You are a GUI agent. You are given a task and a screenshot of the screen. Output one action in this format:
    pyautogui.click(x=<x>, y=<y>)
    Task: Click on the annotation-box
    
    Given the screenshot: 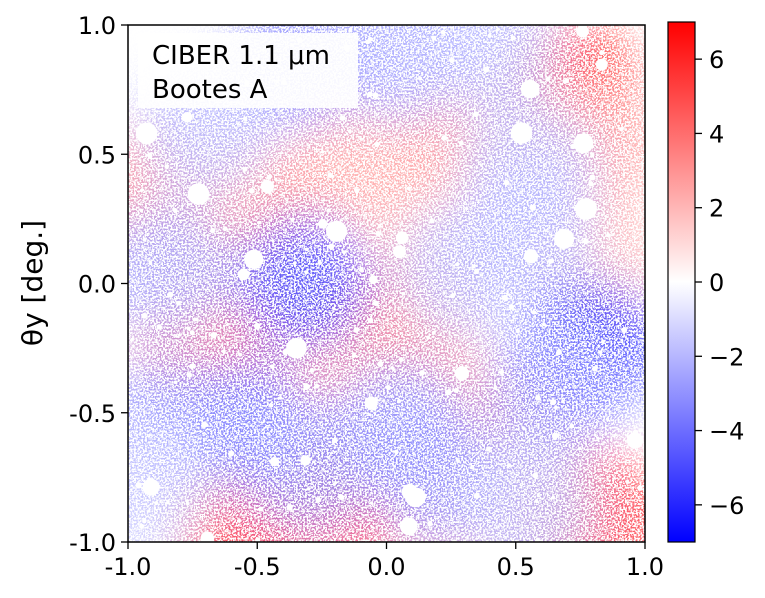 What is the action you would take?
    pyautogui.click(x=248, y=70)
    